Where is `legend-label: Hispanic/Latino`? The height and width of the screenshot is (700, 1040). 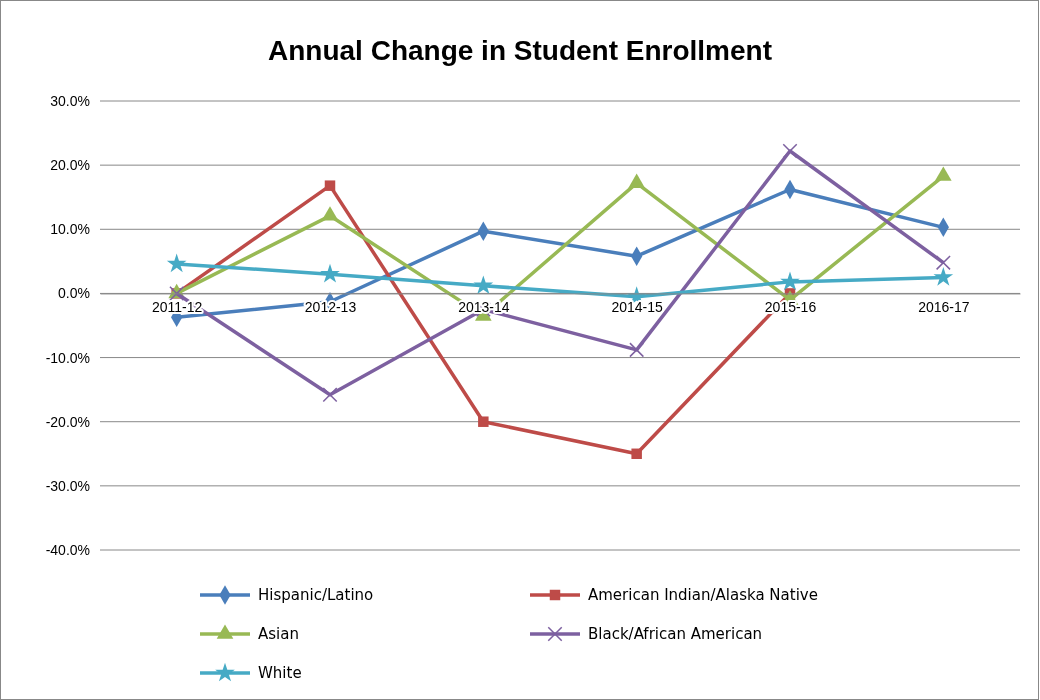
legend-label: Hispanic/Latino is located at coordinates (316, 595).